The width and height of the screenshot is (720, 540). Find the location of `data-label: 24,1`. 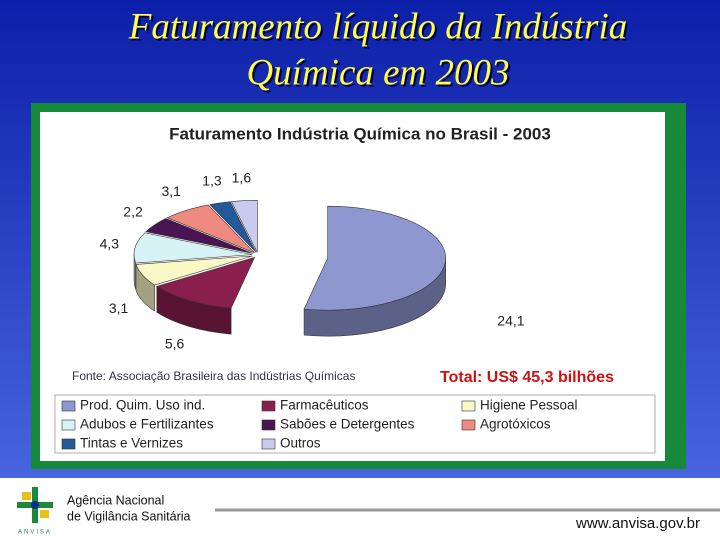

data-label: 24,1 is located at coordinates (510, 320).